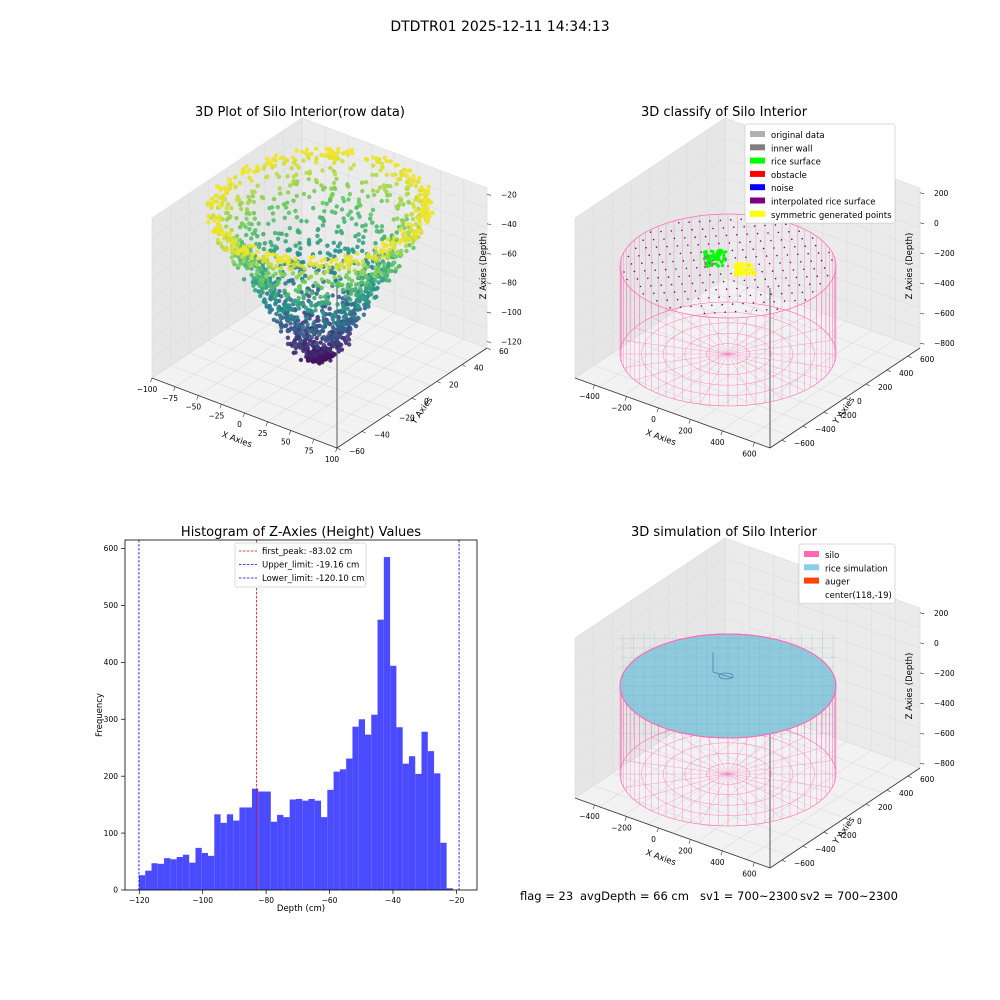  What do you see at coordinates (719, 255) in the screenshot?
I see `rice-surface-point` at bounding box center [719, 255].